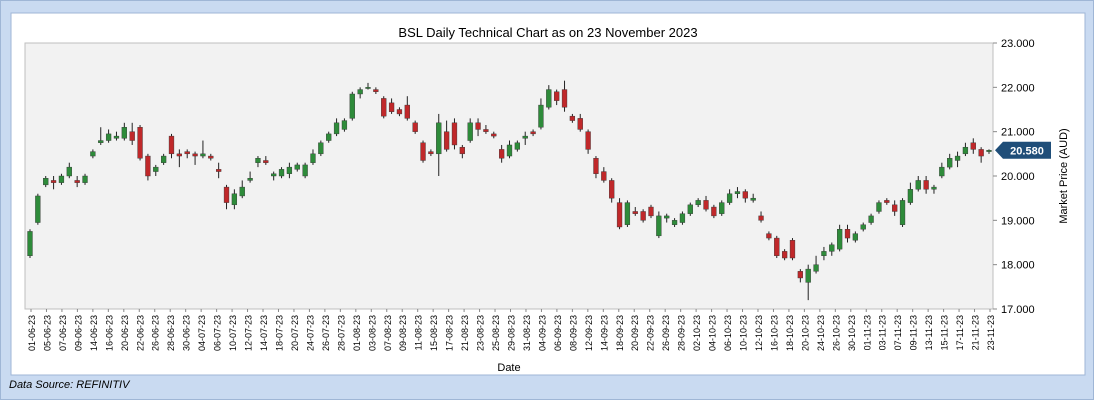 Image resolution: width=1094 pixels, height=400 pixels. What do you see at coordinates (326, 333) in the screenshot?
I see `x-tick-label: 26-07-23` at bounding box center [326, 333].